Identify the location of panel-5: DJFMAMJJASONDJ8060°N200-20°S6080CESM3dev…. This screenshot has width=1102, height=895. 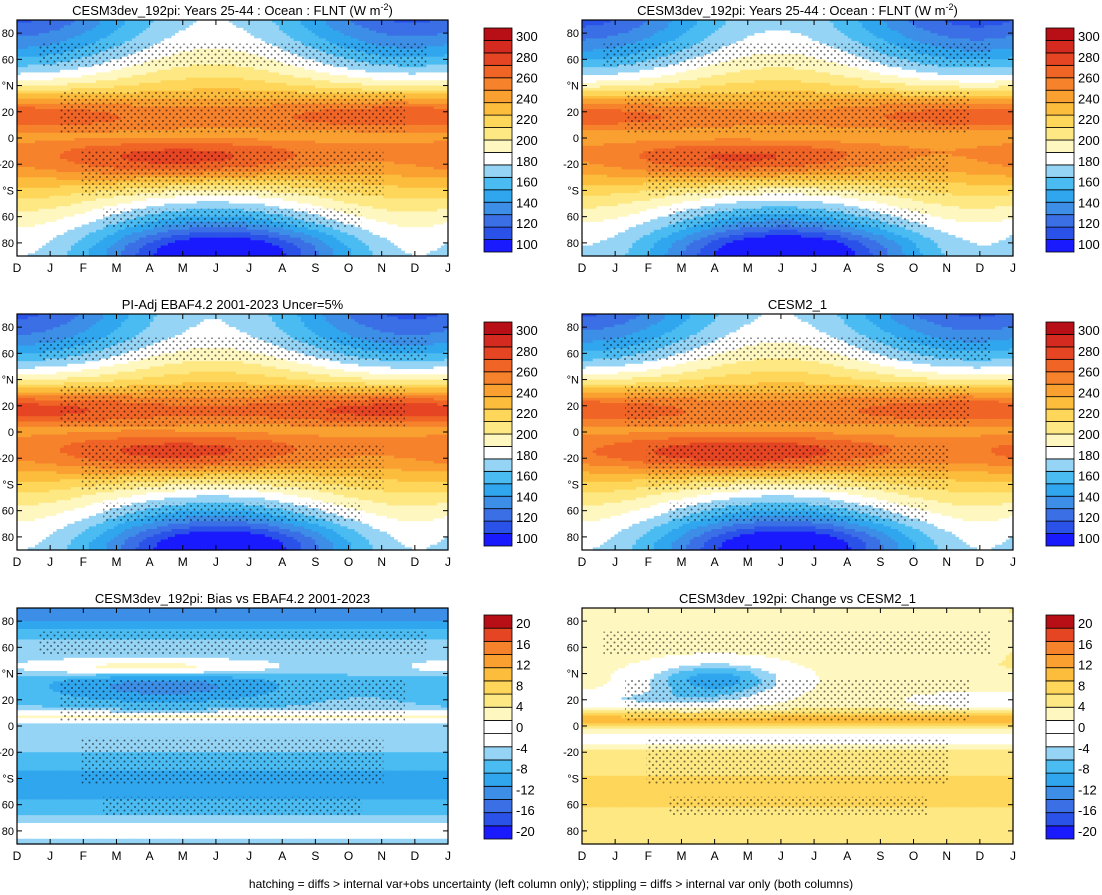
(225, 727).